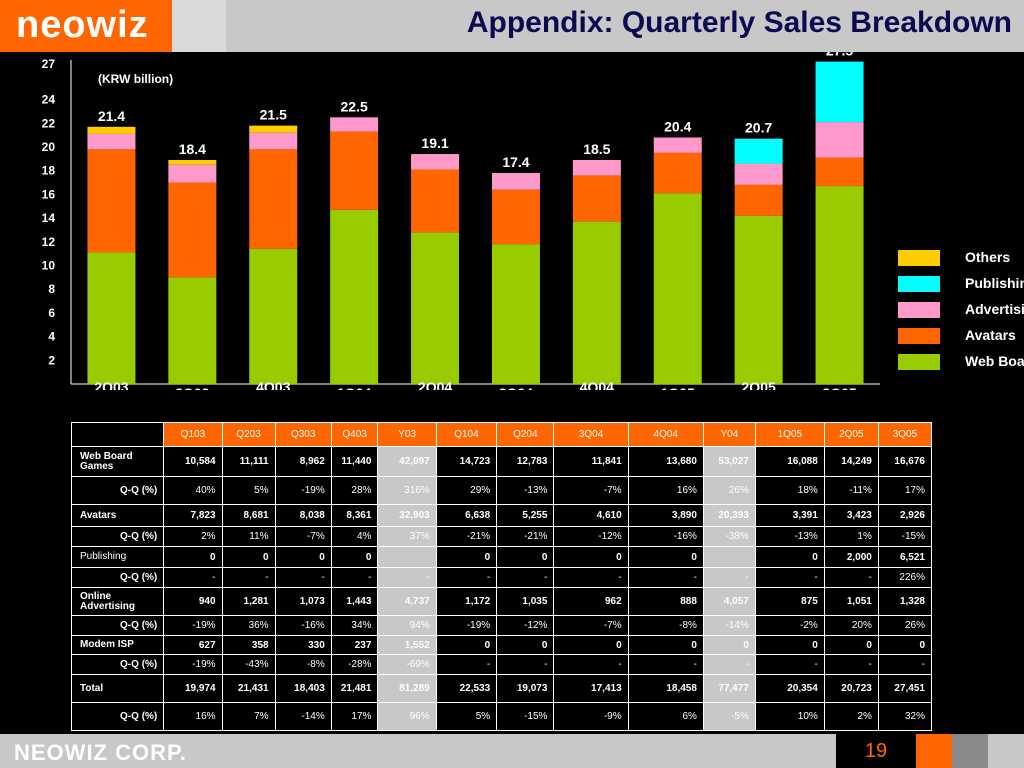 This screenshot has height=768, width=1024. What do you see at coordinates (303, 716) in the screenshot?
I see `table-cell: -14%` at bounding box center [303, 716].